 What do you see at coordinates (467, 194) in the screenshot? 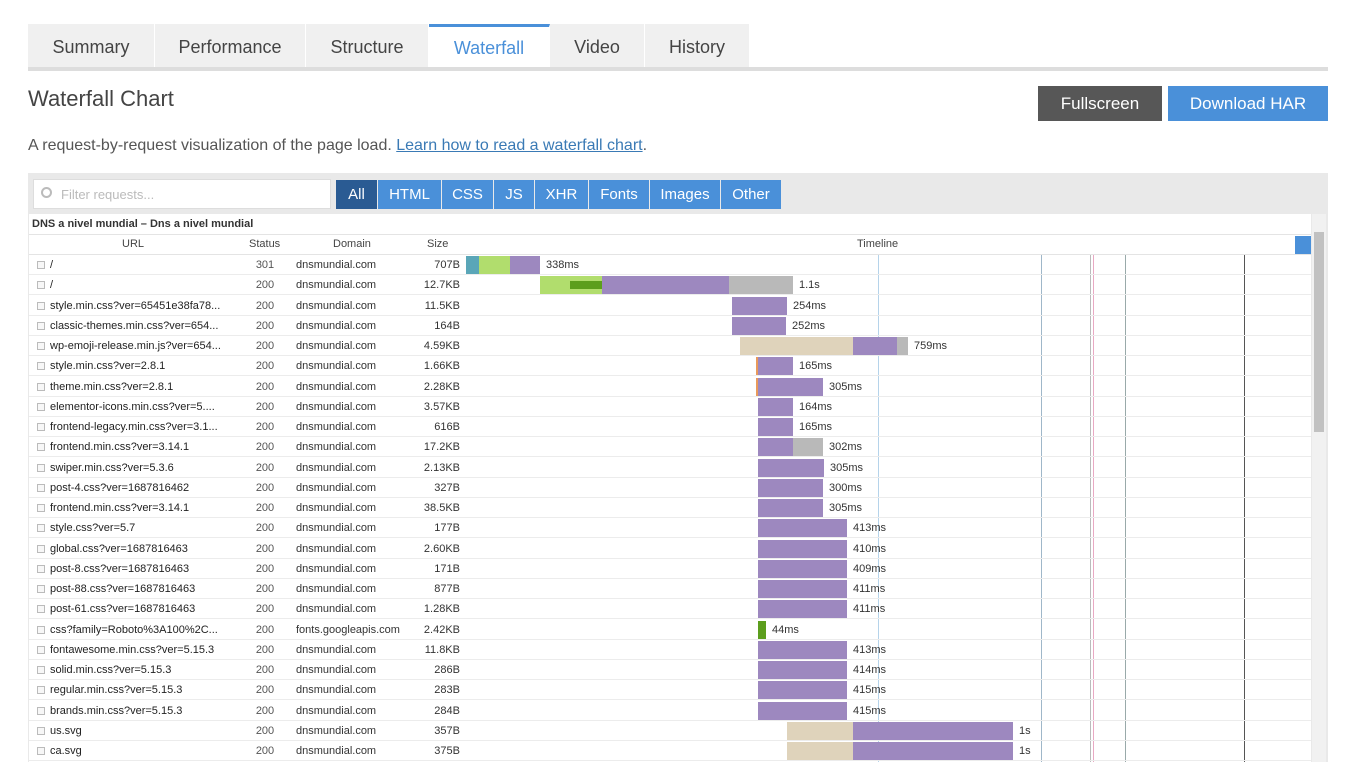
I see `filter-button: CSS` at bounding box center [467, 194].